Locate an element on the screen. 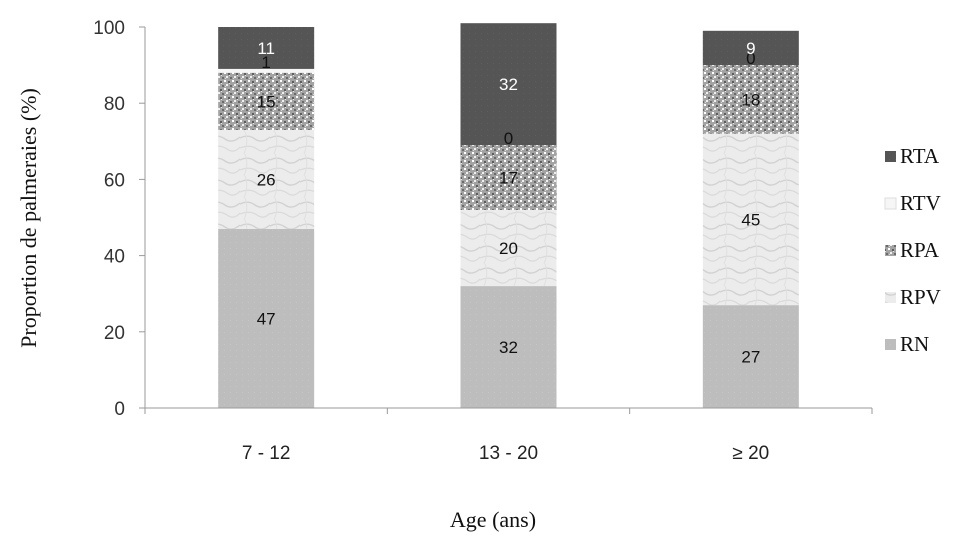 The width and height of the screenshot is (958, 536). data-label-rpv-1: 26 is located at coordinates (266, 179).